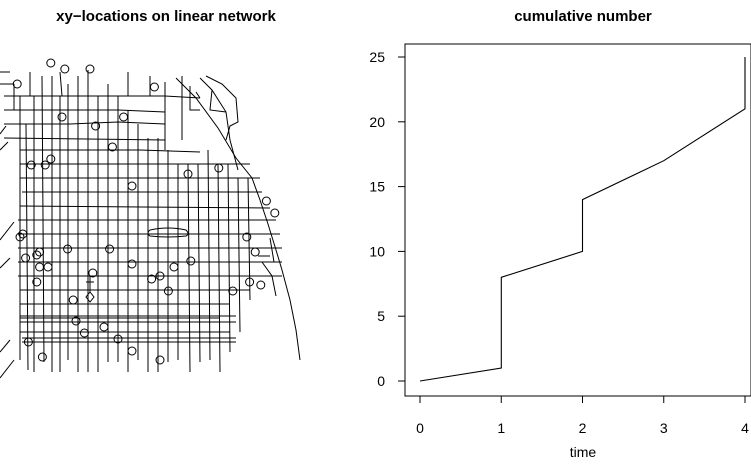  Describe the element at coordinates (381, 381) in the screenshot. I see `y-tick-label: 0` at that location.